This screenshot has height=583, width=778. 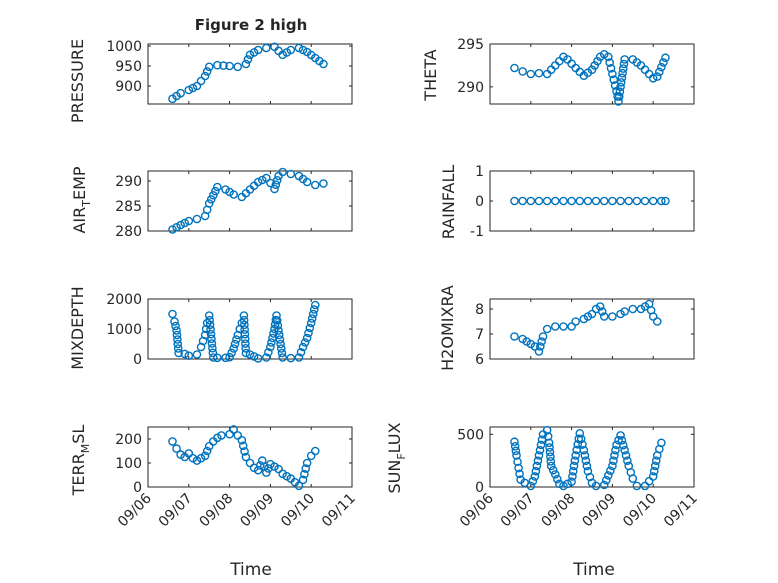 What do you see at coordinates (124, 47) in the screenshot?
I see `ytick-label: 1000` at bounding box center [124, 47].